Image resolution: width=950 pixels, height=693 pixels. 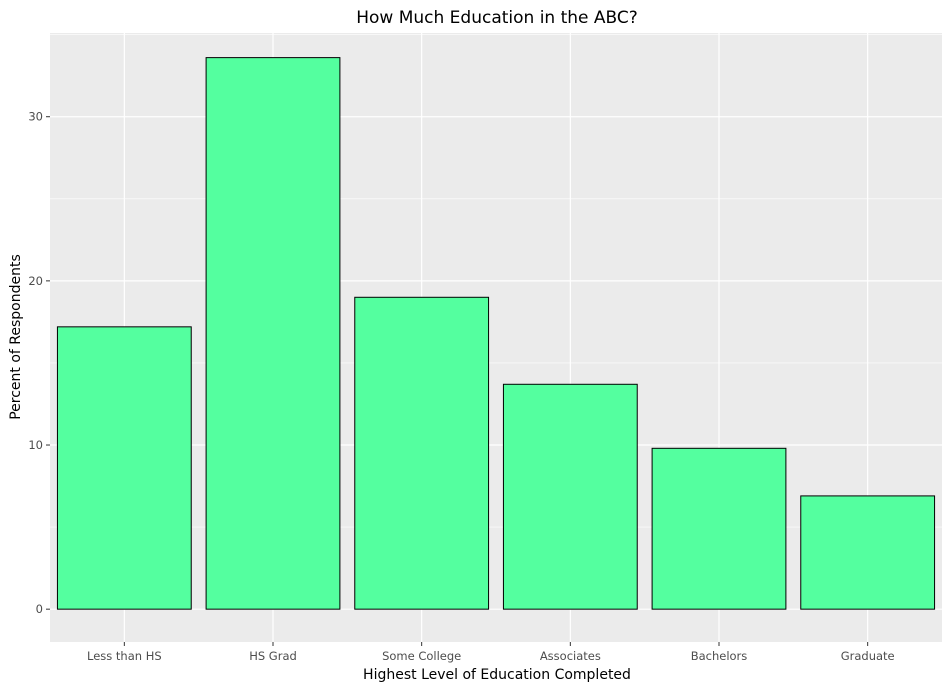 I want to click on y-tick-label: 10, so click(x=35, y=445).